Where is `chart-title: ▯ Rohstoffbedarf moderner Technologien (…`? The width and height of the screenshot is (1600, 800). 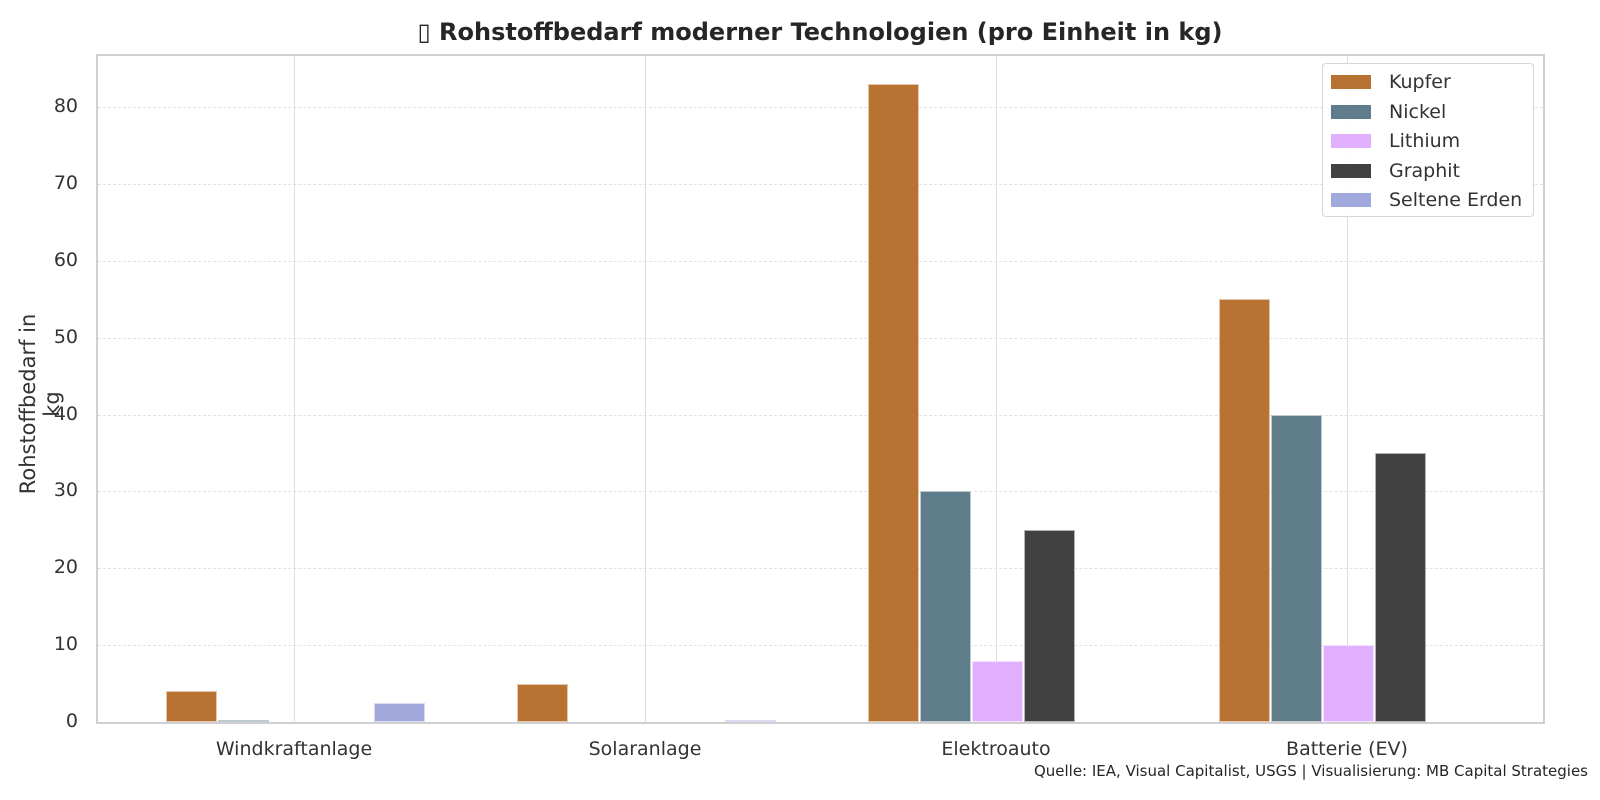 chart-title: ▯ Rohstoffbedarf moderner Technologien (… is located at coordinates (820, 32).